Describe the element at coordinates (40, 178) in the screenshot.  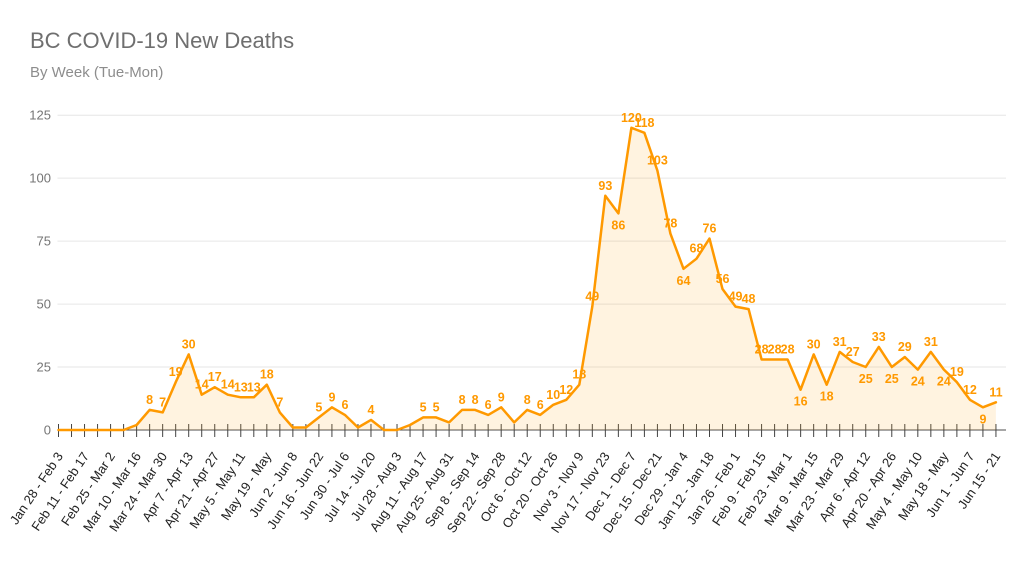
I see `y-axis-label: 100` at that location.